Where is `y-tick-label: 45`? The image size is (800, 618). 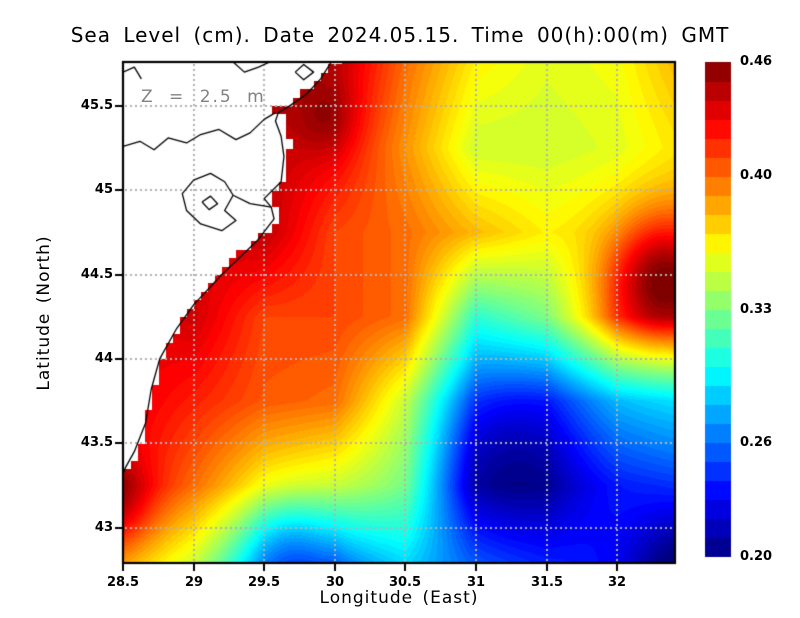 y-tick-label: 45 is located at coordinates (103, 189).